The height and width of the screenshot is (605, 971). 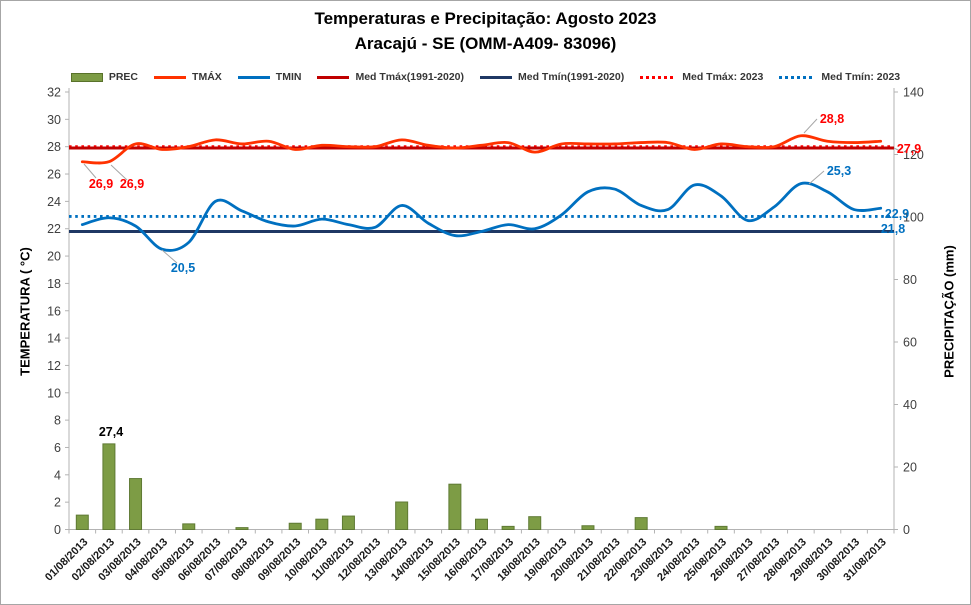 What do you see at coordinates (207, 77) in the screenshot?
I see `legend-label: TMÁX` at bounding box center [207, 77].